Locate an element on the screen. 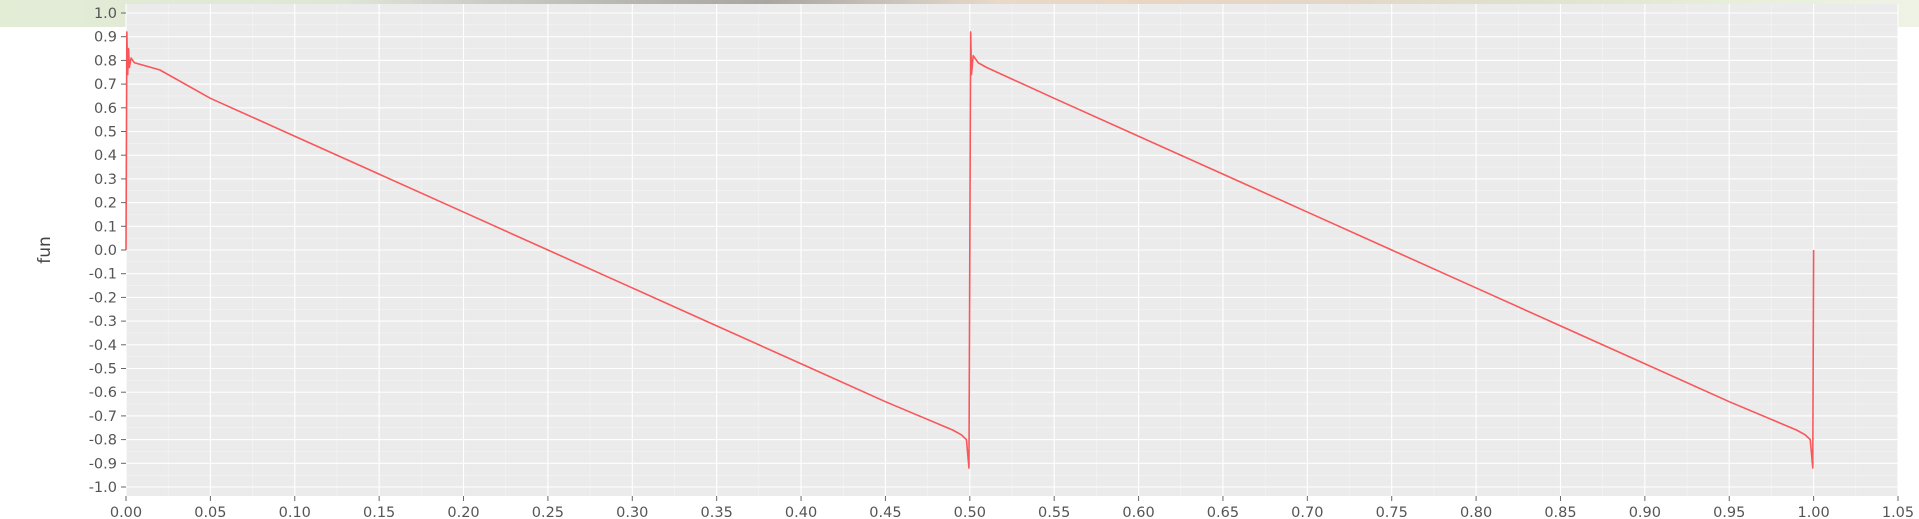  y-tick-label: 0.7 is located at coordinates (105, 85).